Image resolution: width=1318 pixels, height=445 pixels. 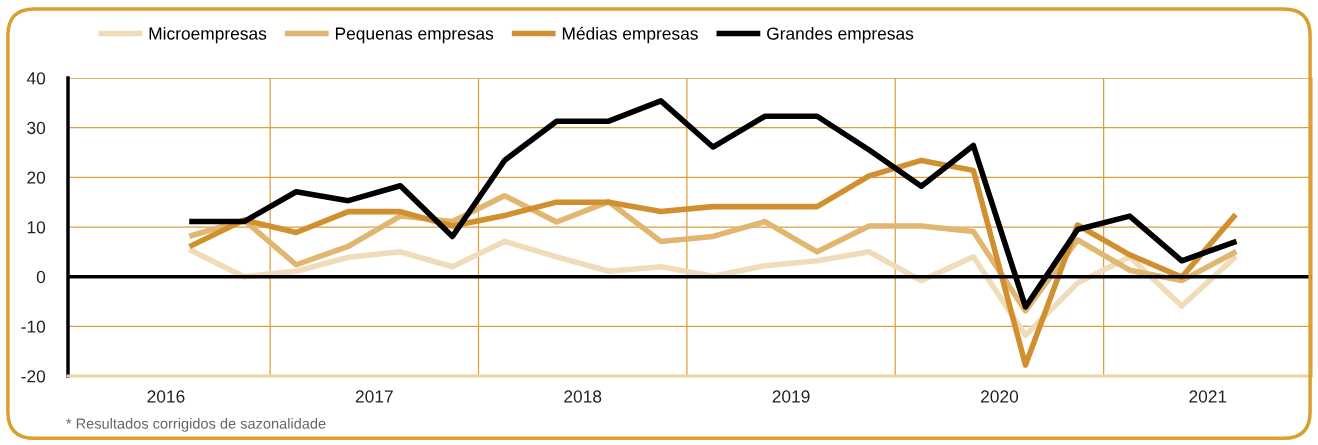 What do you see at coordinates (36, 78) in the screenshot?
I see `y-tick-label: 40` at bounding box center [36, 78].